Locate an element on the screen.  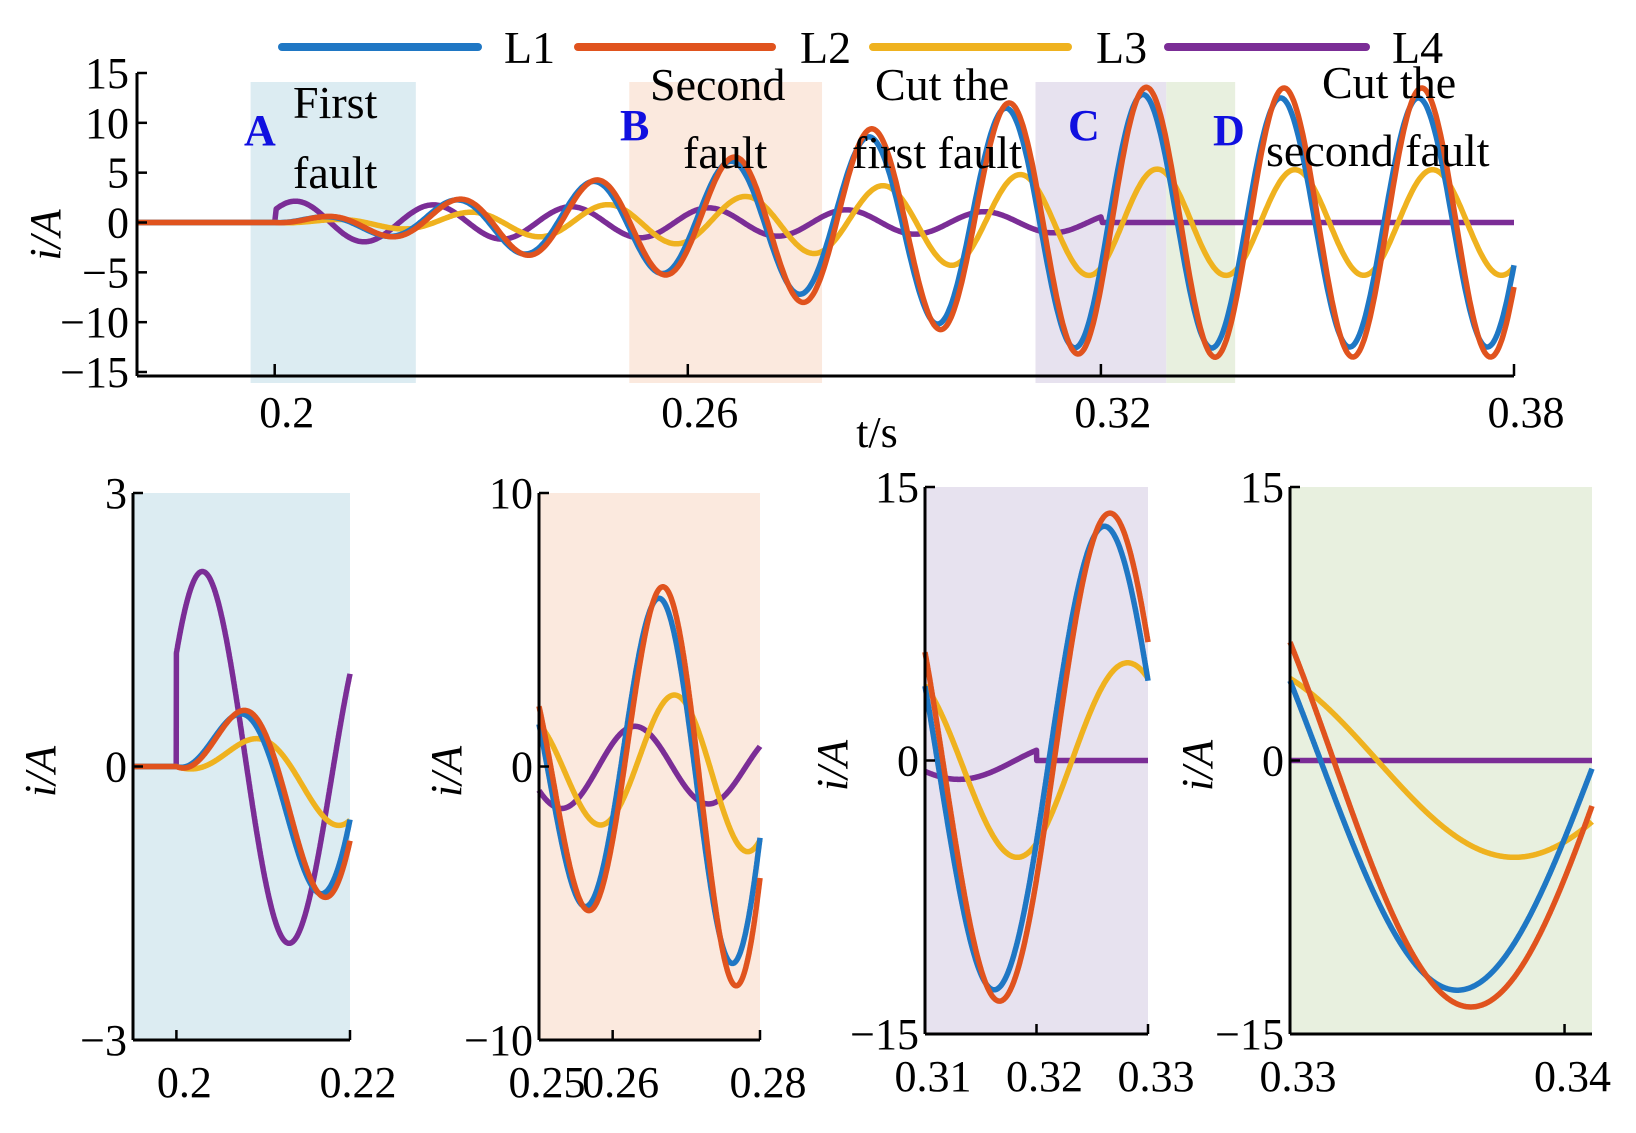
main-x-tick-label: 0.26 is located at coordinates (699, 412).